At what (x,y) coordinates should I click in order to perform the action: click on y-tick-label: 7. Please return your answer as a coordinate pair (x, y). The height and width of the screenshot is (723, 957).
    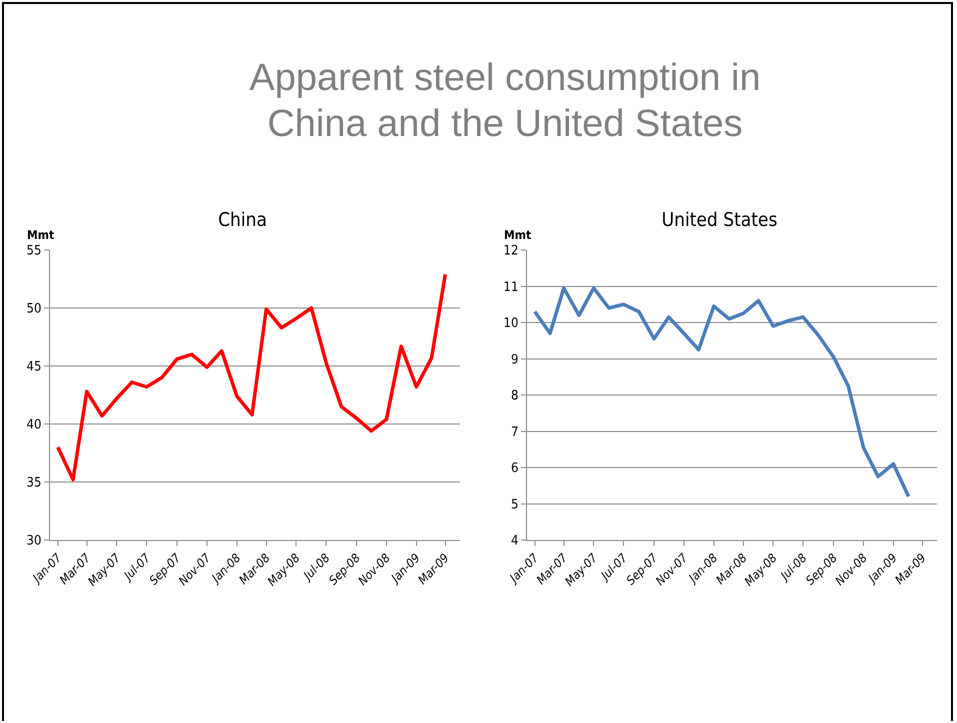
    Looking at the image, I should click on (514, 432).